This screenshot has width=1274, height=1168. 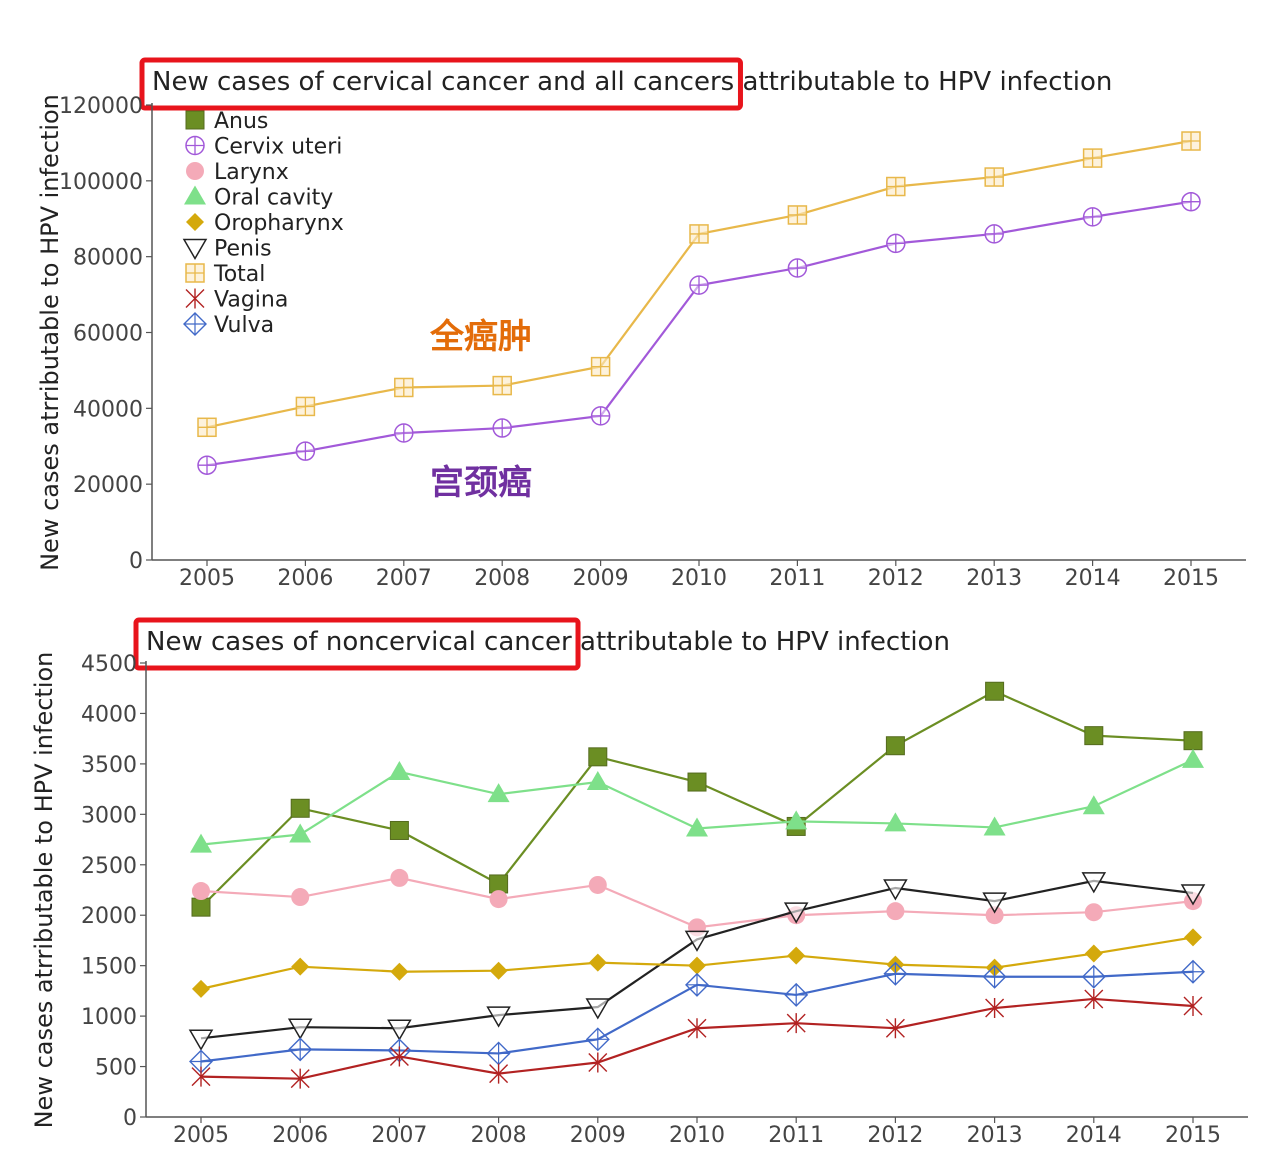 What do you see at coordinates (480, 337) in the screenshot?
I see `annotation-all-cancers: 全癌肿` at bounding box center [480, 337].